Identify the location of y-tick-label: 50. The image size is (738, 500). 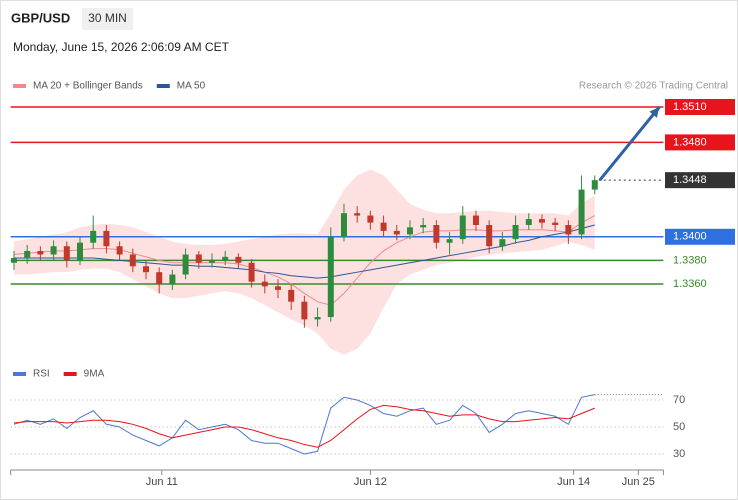
(679, 427).